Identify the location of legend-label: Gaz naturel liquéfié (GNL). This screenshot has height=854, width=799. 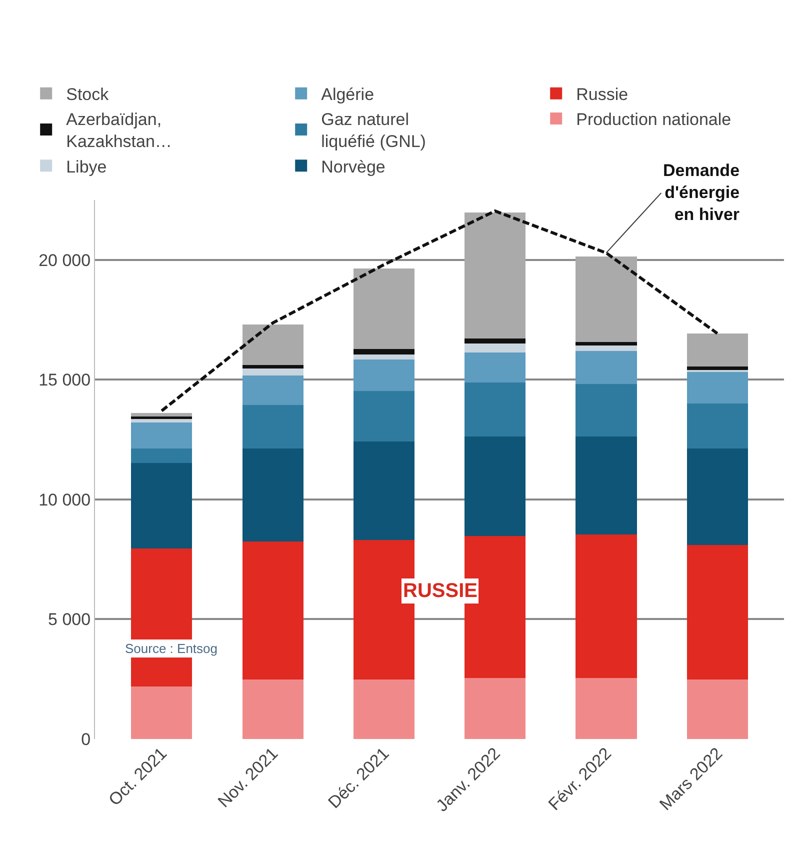
(373, 131).